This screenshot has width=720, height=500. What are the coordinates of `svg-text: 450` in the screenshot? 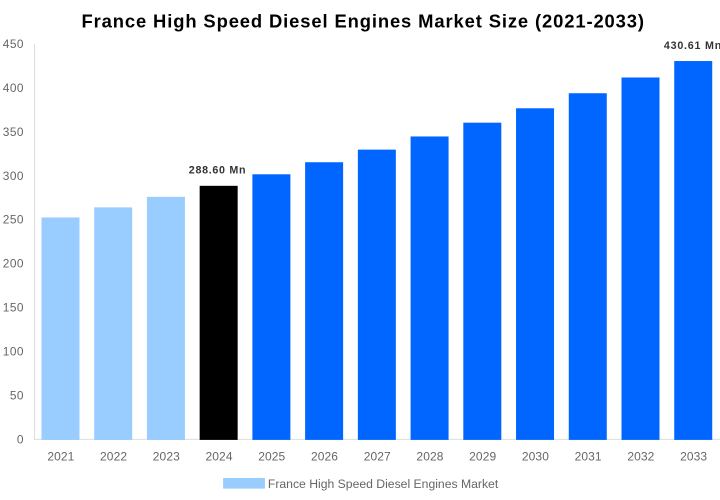 It's located at (13, 44).